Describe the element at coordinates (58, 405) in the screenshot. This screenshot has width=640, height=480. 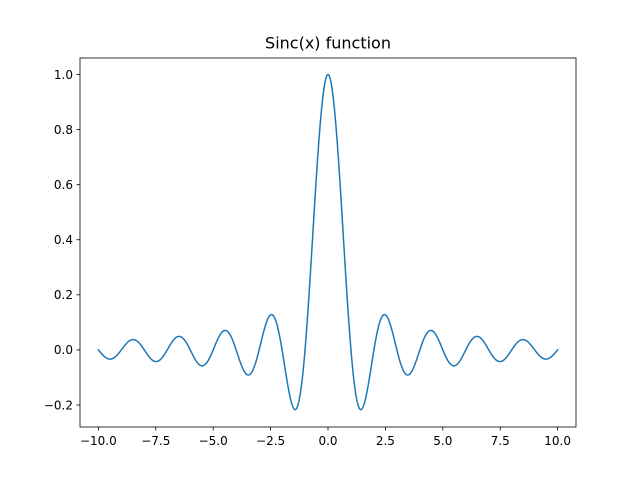
I see `y-tick-label: −0.2` at that location.